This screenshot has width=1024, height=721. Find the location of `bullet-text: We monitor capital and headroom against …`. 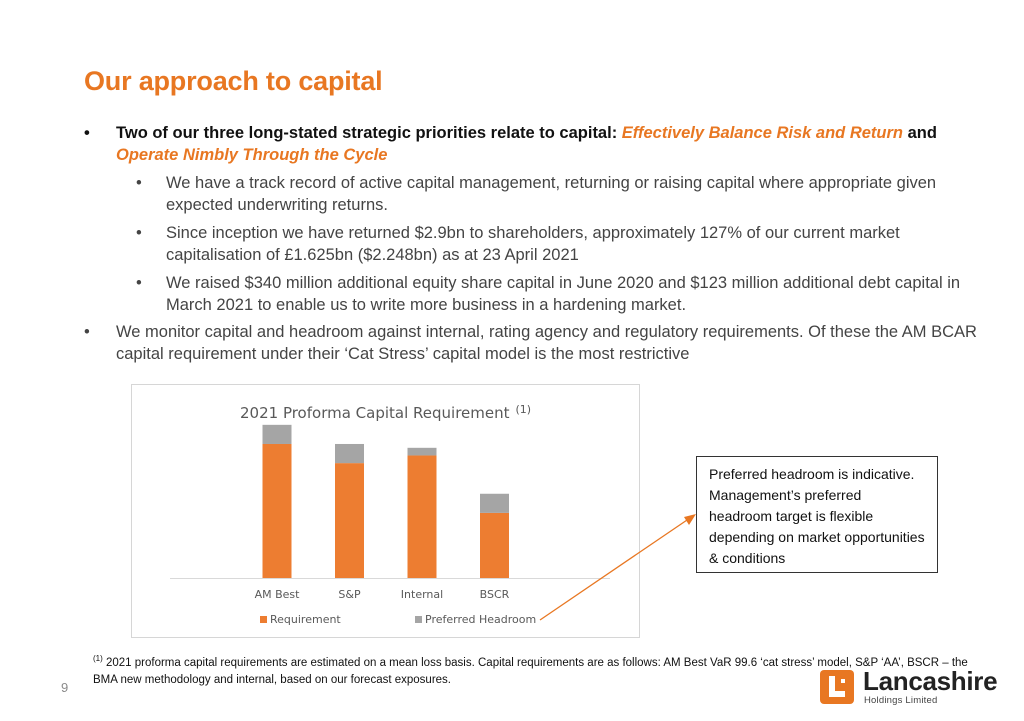

bullet-text: We monitor capital and headroom against … is located at coordinates (546, 343).